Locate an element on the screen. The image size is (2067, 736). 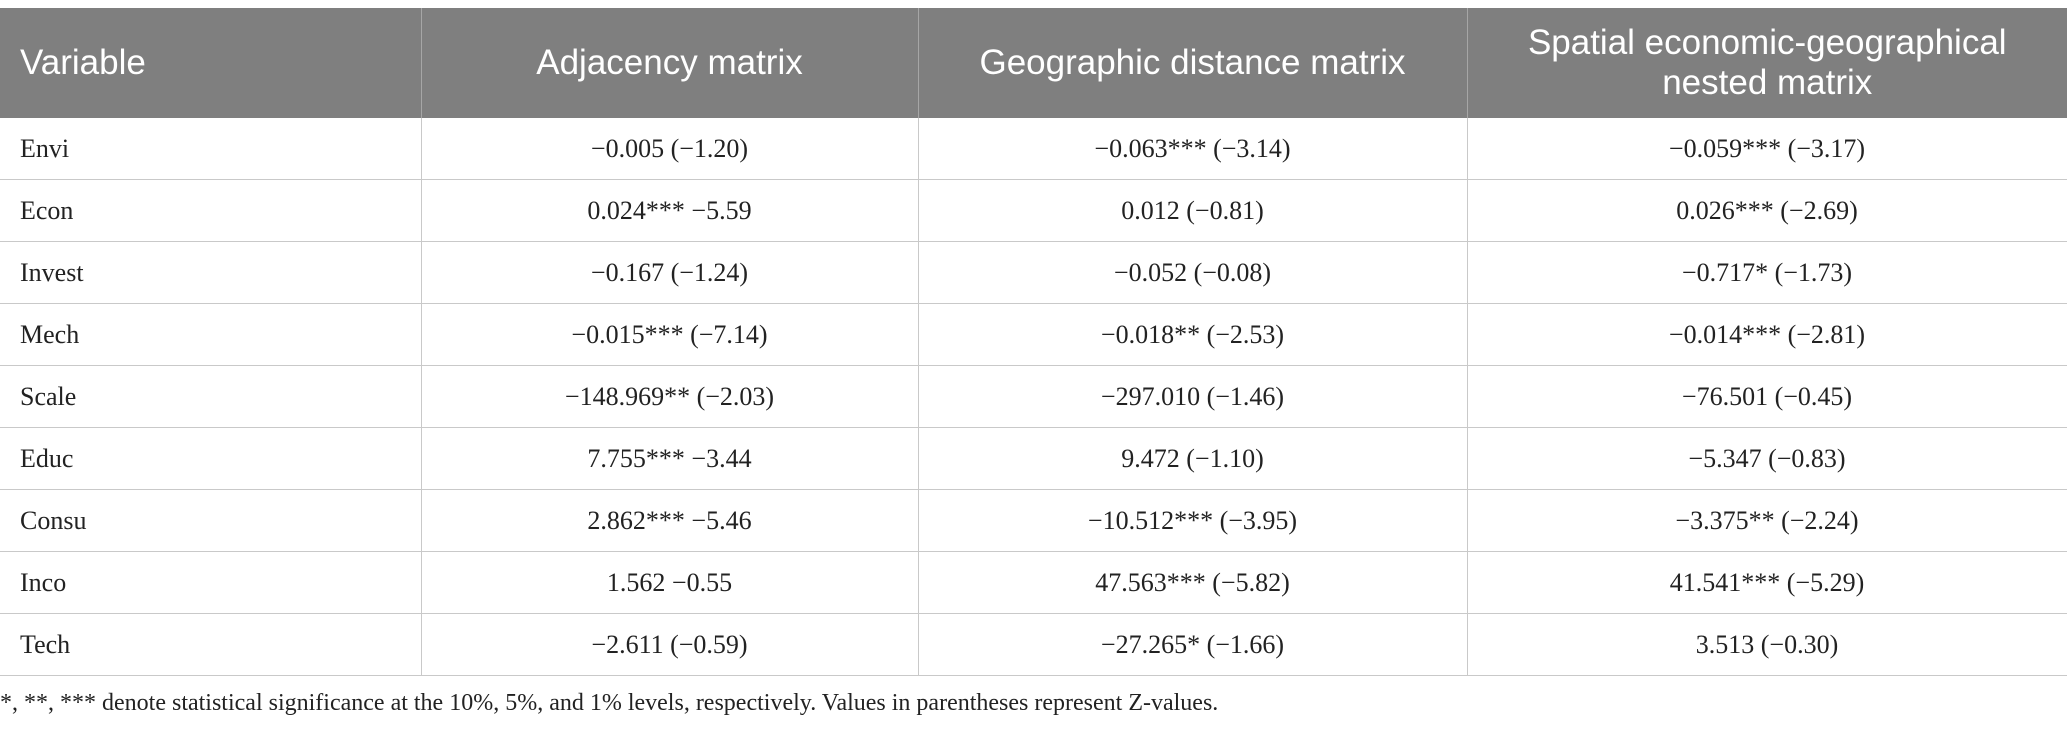
adjacency-cell: 1.562 −0.55 is located at coordinates (669, 582).